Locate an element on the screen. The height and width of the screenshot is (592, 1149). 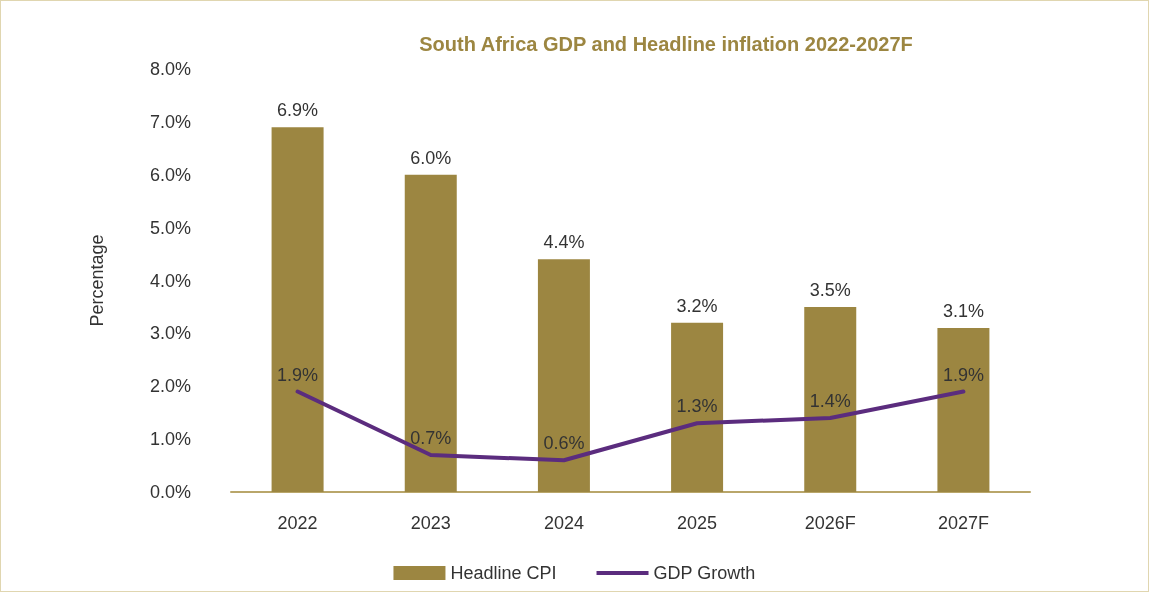
y-tick-label: 4.0% is located at coordinates (170, 280).